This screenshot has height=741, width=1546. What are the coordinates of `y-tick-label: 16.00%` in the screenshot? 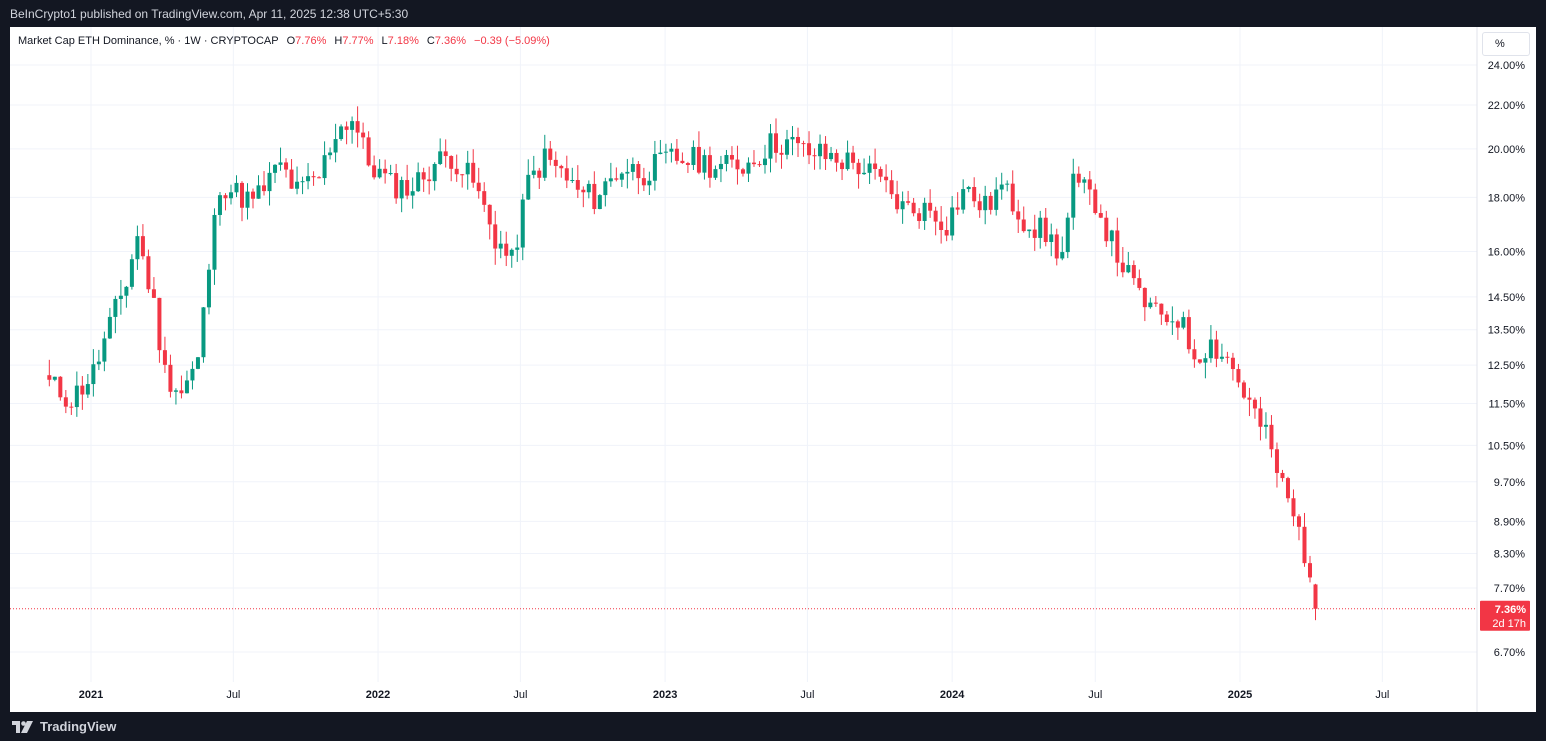 It's located at (1507, 253).